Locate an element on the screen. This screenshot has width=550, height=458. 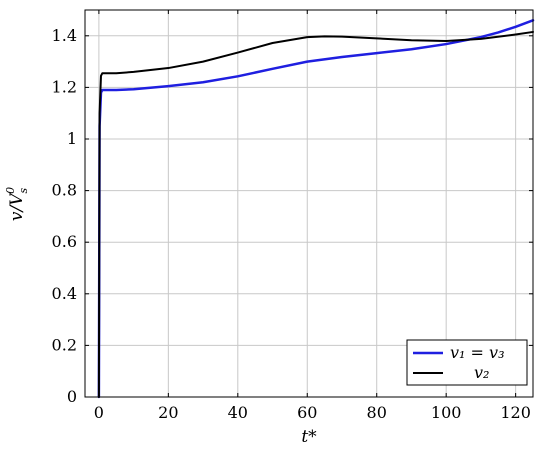
x-tick-label: 60 is located at coordinates (307, 412).